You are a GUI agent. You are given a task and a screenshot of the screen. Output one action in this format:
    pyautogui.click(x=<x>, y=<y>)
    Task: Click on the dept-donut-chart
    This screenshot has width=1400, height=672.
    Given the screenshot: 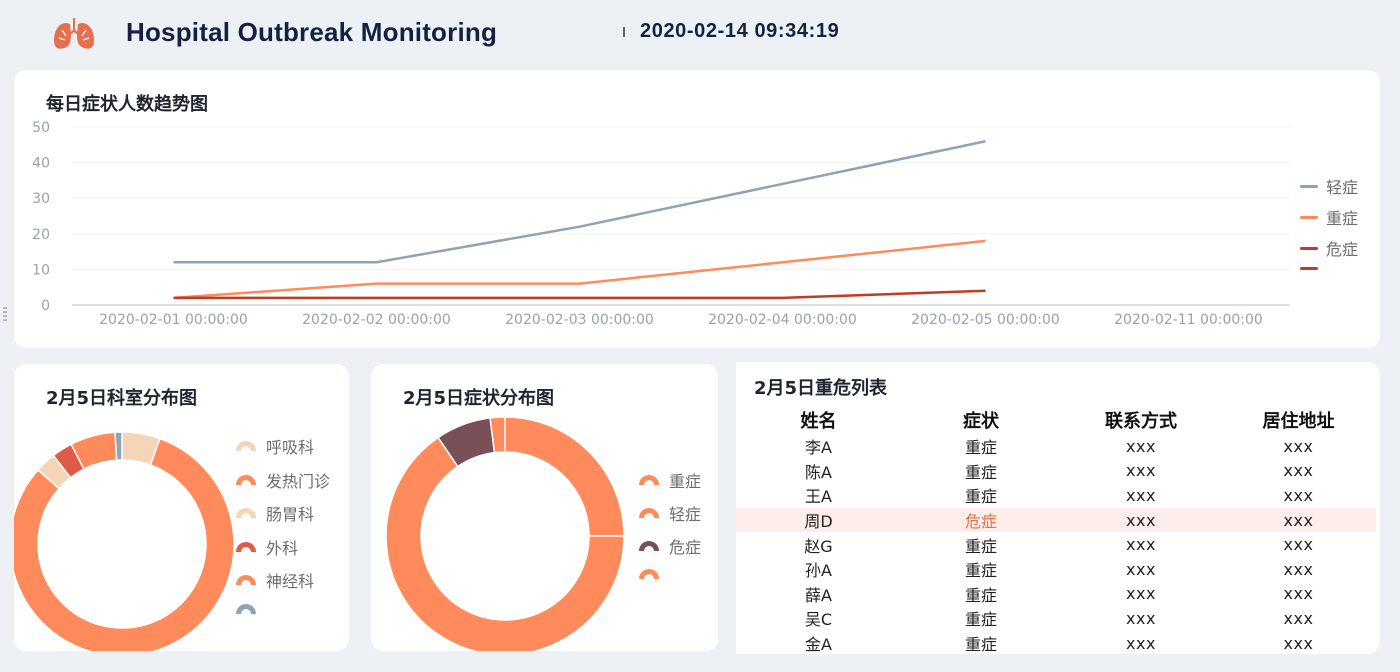 What is the action you would take?
    pyautogui.click(x=181, y=507)
    